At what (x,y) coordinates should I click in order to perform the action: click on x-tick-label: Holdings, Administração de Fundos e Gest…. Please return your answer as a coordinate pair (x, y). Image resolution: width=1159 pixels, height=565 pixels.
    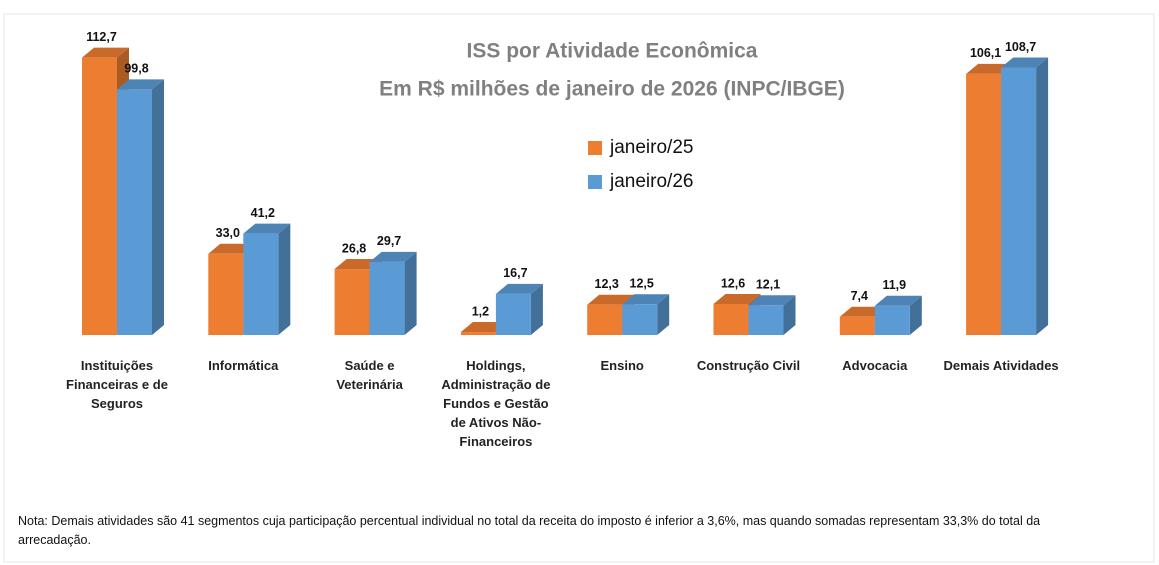
    Looking at the image, I should click on (496, 403).